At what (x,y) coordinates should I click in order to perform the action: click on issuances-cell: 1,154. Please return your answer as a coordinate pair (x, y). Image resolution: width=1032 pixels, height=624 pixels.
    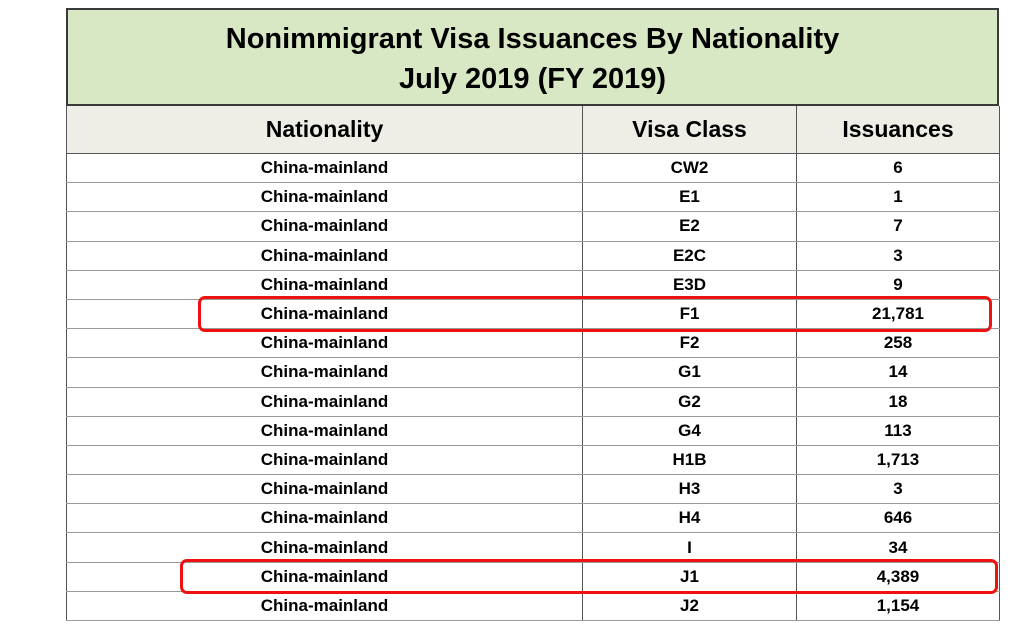
    Looking at the image, I should click on (898, 606).